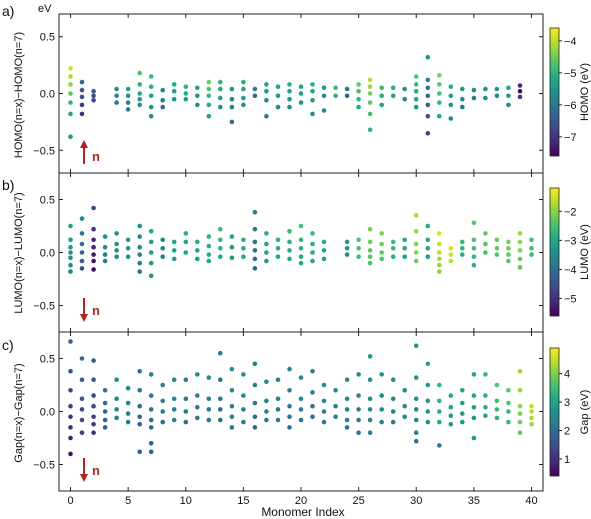 The image size is (591, 519). Describe the element at coordinates (47, 254) in the screenshot. I see `y-tick-label: 0.0` at that location.